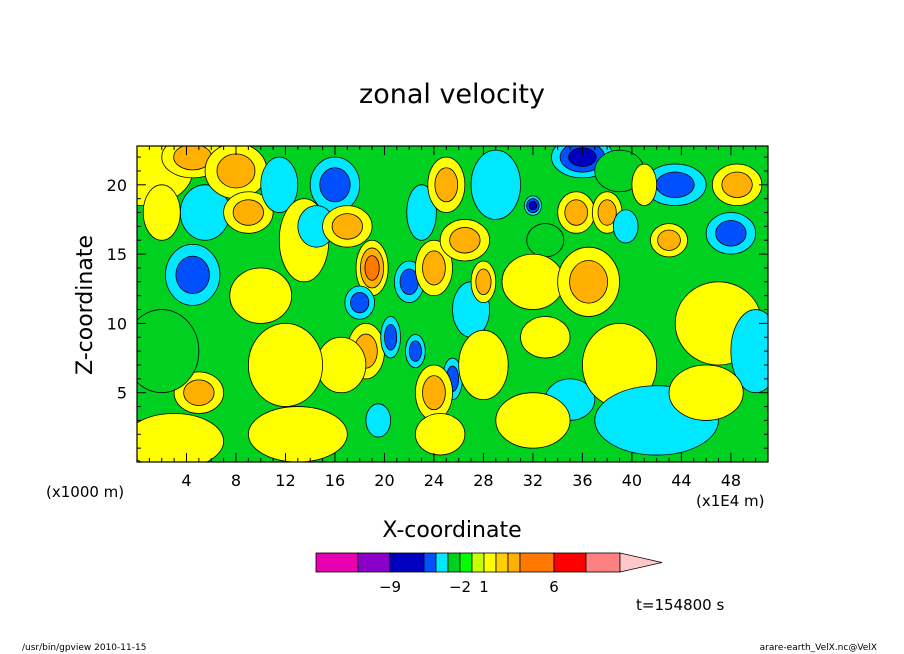 The image size is (904, 654). I want to click on colorbar-tick-label: −9, so click(390, 587).